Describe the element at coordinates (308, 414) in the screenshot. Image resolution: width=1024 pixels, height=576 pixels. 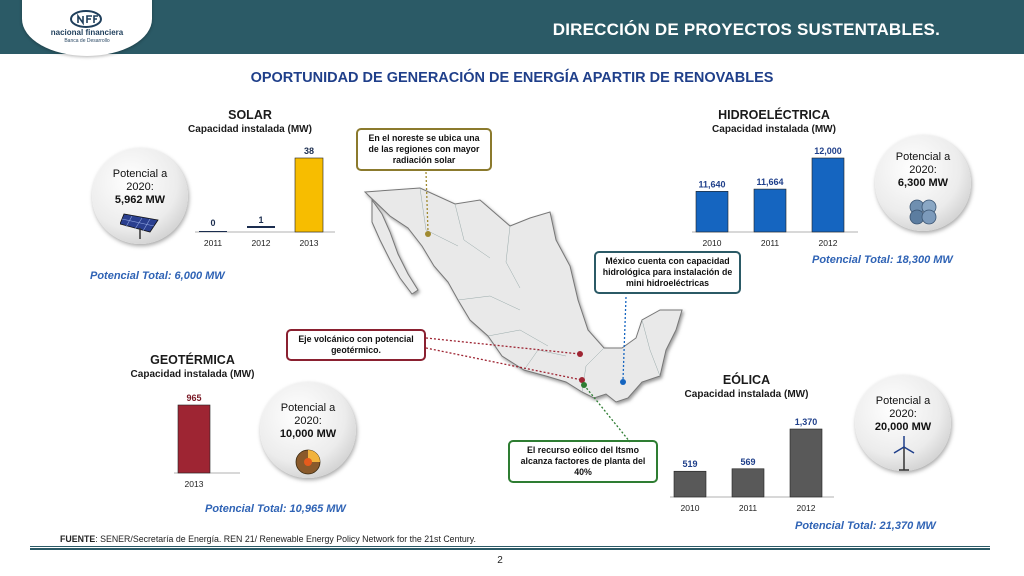
I see `geo-potential-label: Potencial a 2020:` at that location.